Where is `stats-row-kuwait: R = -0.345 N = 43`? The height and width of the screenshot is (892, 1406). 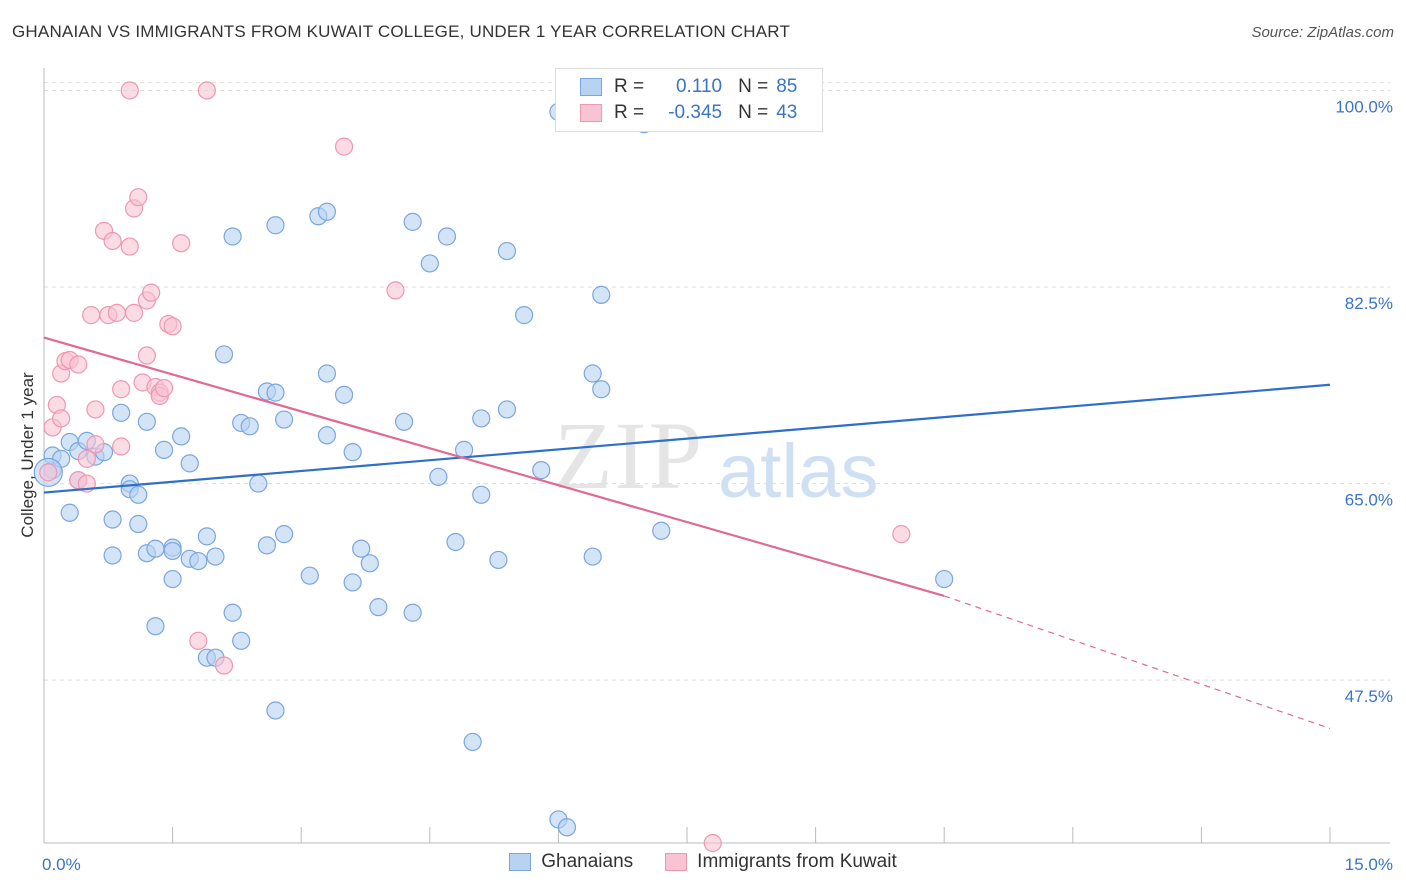
stats-row-kuwait: R = -0.345 N = 43 is located at coordinates (688, 113).